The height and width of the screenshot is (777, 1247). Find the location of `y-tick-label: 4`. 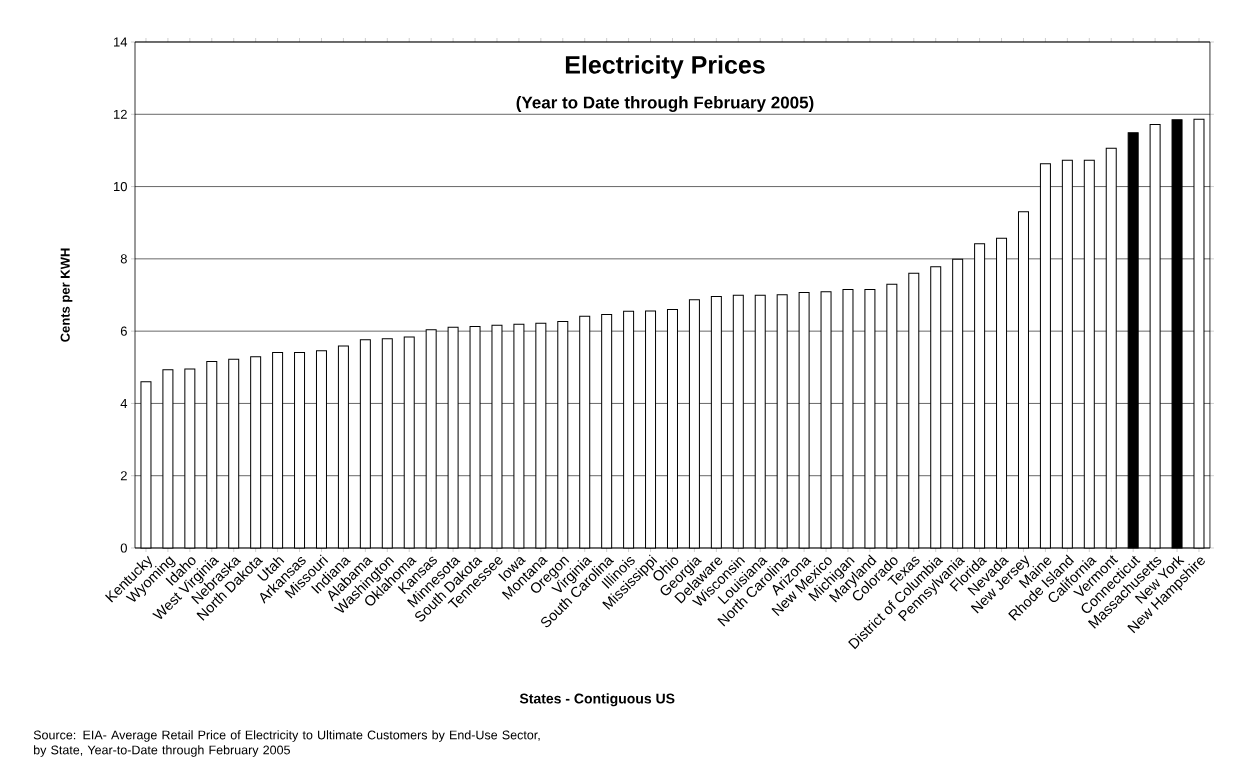

y-tick-label: 4 is located at coordinates (124, 403).